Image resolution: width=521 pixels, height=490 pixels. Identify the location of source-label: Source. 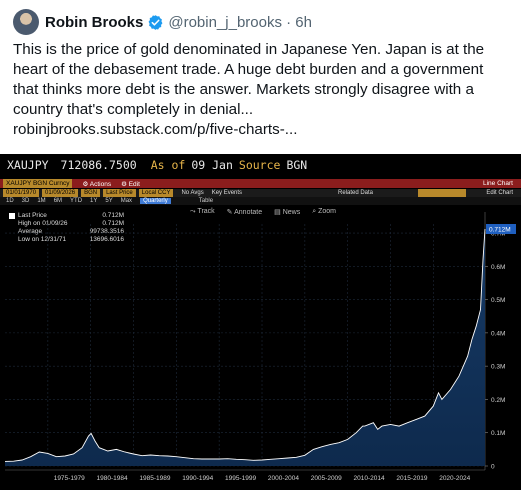
(259, 165).